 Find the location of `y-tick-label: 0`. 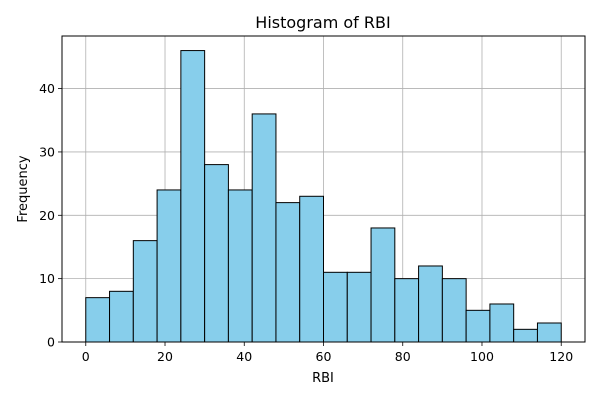

y-tick-label: 0 is located at coordinates (51, 342).